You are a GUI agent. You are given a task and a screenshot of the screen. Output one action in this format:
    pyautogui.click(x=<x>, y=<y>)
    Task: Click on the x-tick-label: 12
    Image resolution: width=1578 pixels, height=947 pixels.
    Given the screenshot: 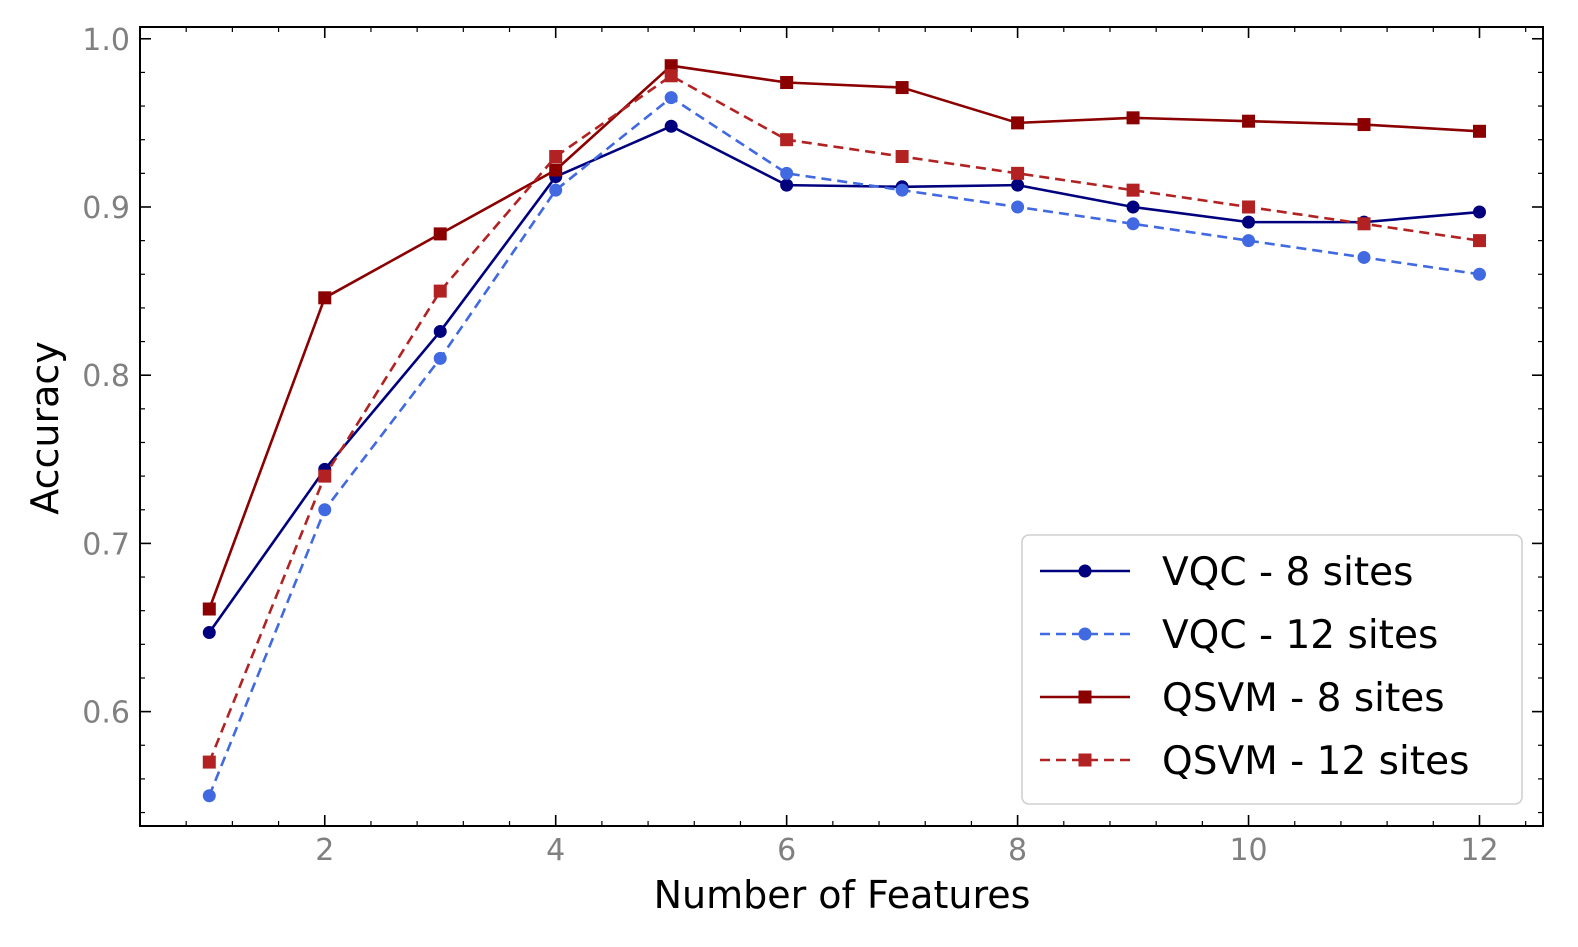 What is the action you would take?
    pyautogui.click(x=1479, y=850)
    